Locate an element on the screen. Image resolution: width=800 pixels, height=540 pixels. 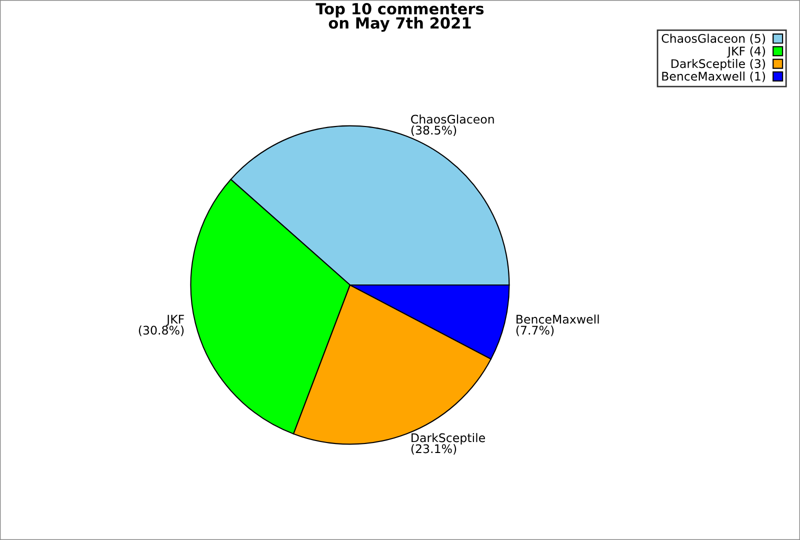
legend-label: DarkSceptile (3) is located at coordinates (719, 64).